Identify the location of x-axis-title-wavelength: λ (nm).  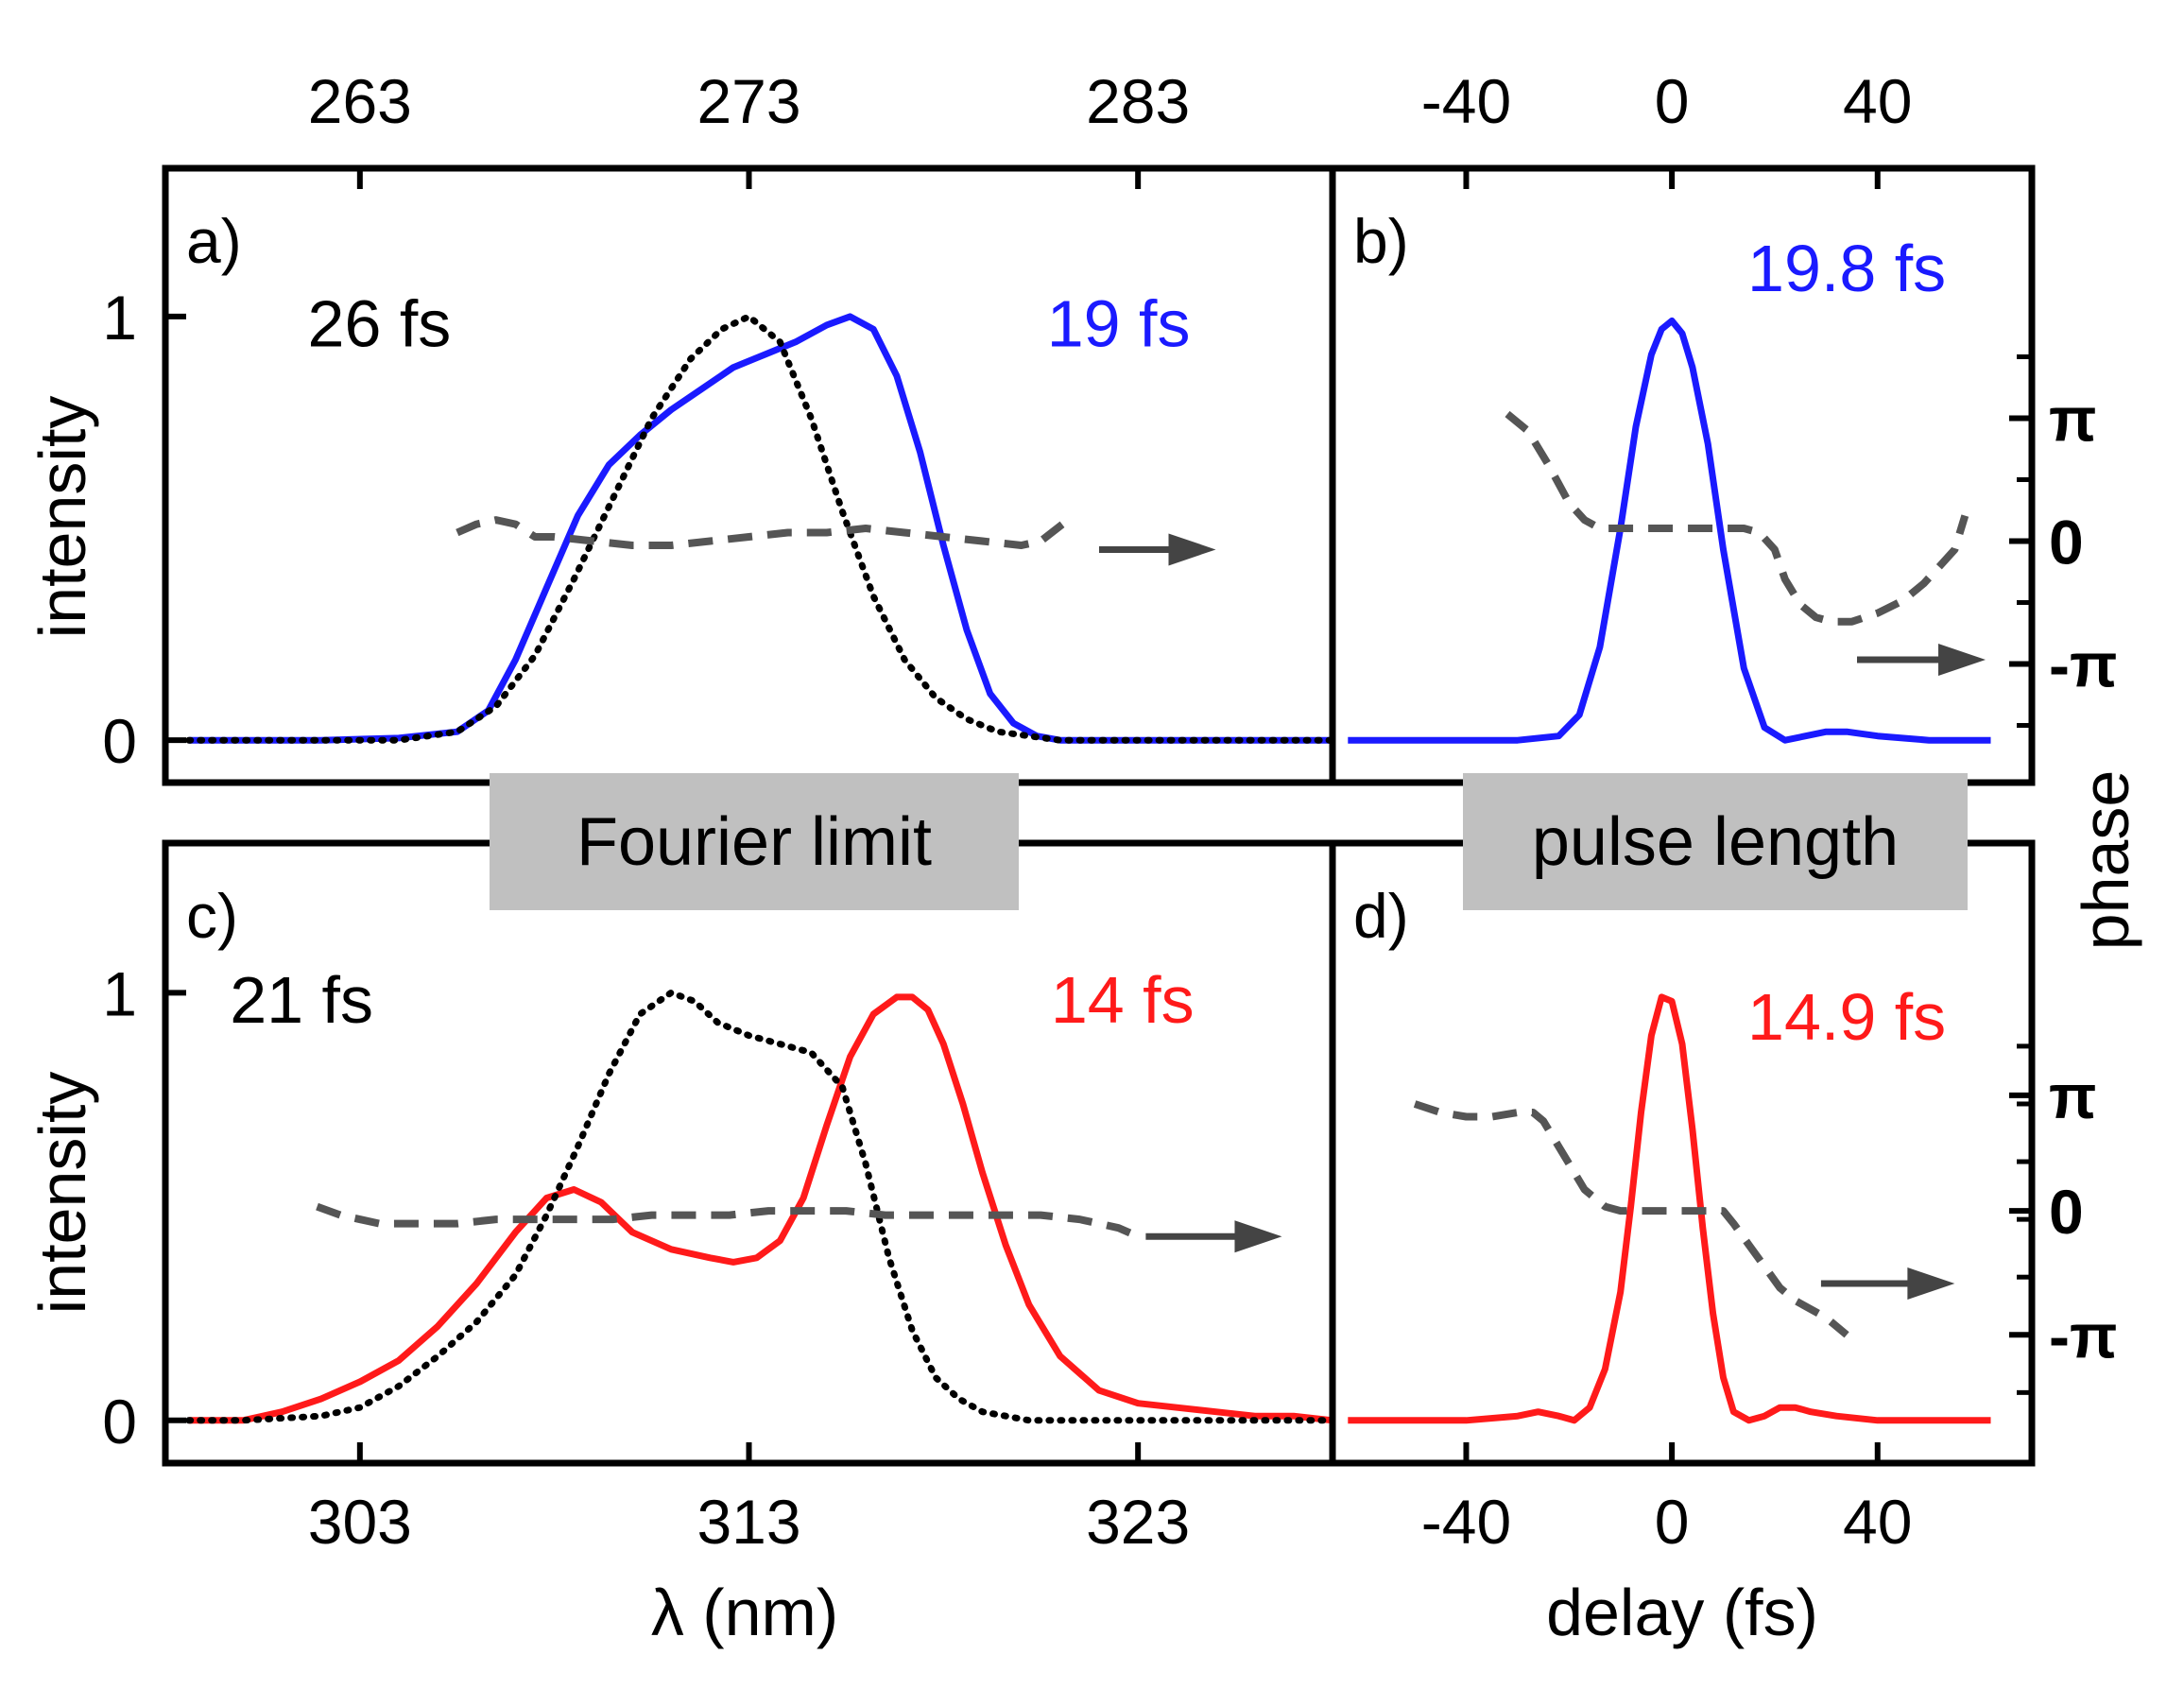
(745, 1613).